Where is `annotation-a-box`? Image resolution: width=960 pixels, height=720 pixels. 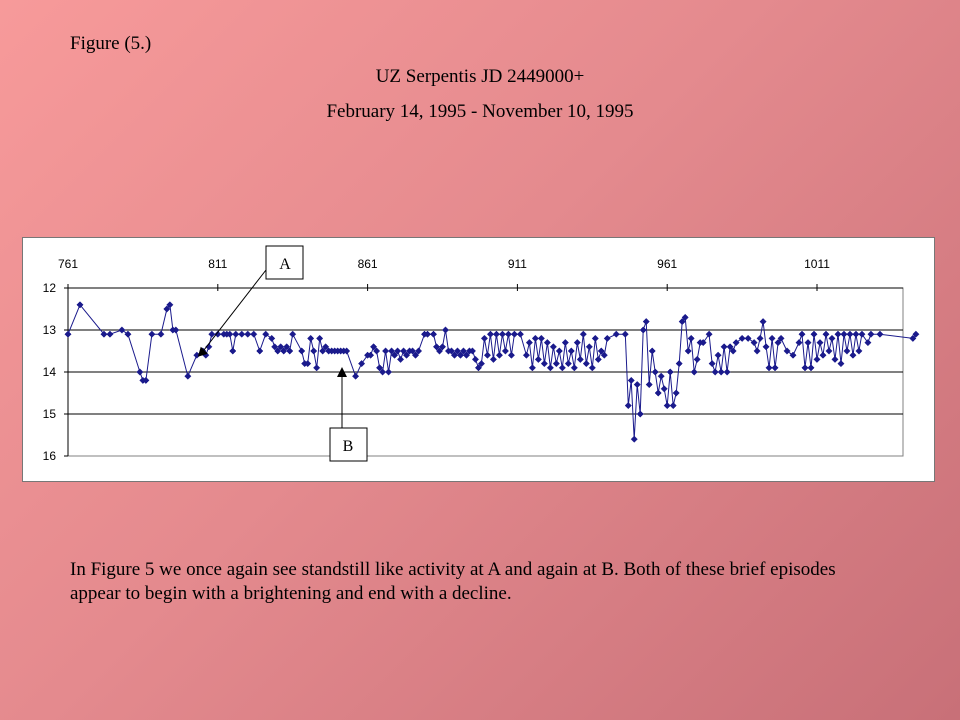
annotation-a-box is located at coordinates (284, 262).